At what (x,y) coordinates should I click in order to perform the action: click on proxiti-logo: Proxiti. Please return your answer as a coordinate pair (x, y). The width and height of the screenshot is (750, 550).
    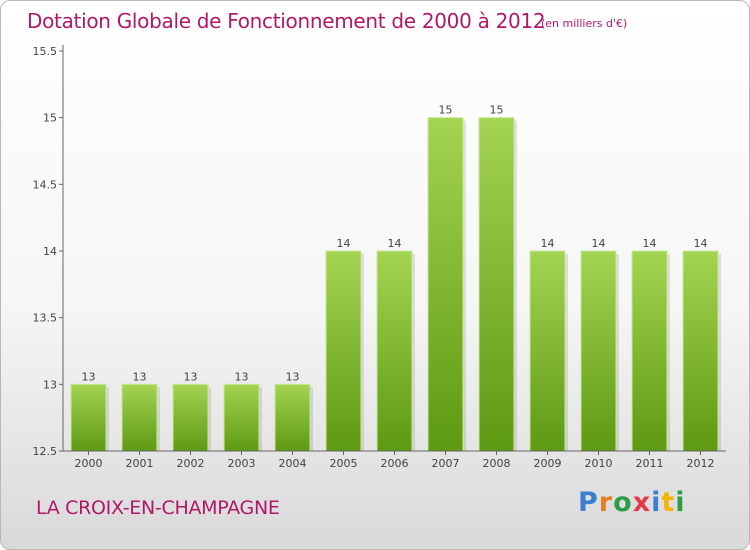
    Looking at the image, I should click on (632, 502).